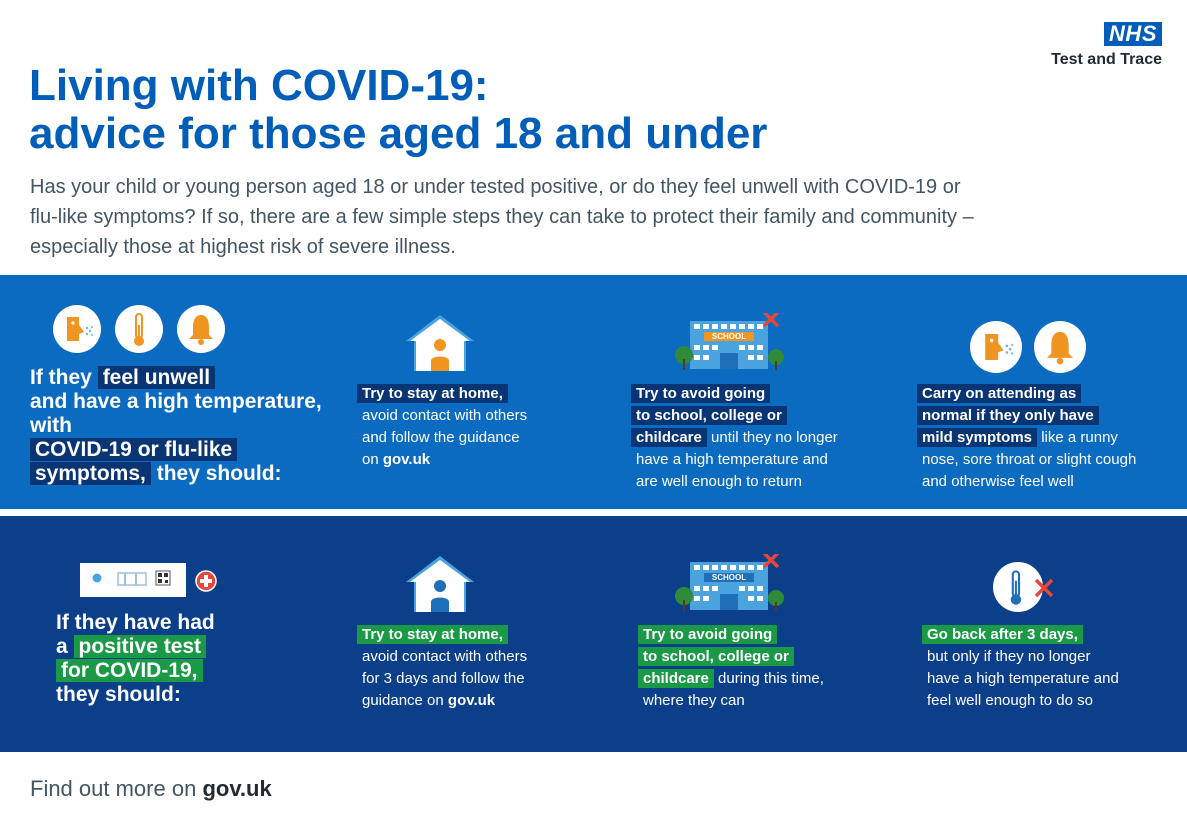 This screenshot has height=828, width=1187. What do you see at coordinates (999, 393) in the screenshot?
I see `advice-highlight: Carry on attending as` at bounding box center [999, 393].